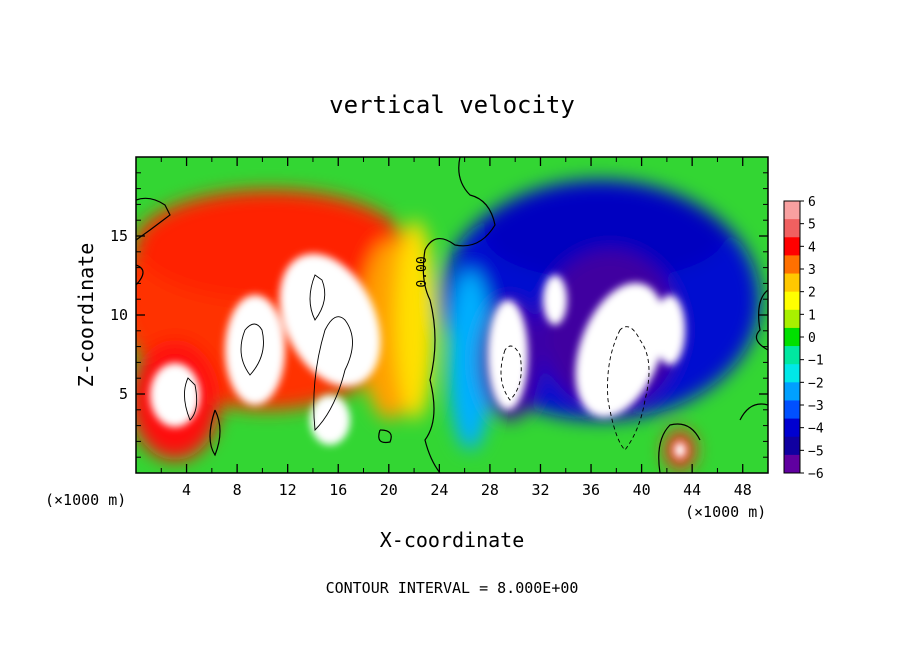 This screenshot has height=654, width=904. What do you see at coordinates (85, 500) in the screenshot?
I see `x-unit-label: (×1000 m)` at bounding box center [85, 500].